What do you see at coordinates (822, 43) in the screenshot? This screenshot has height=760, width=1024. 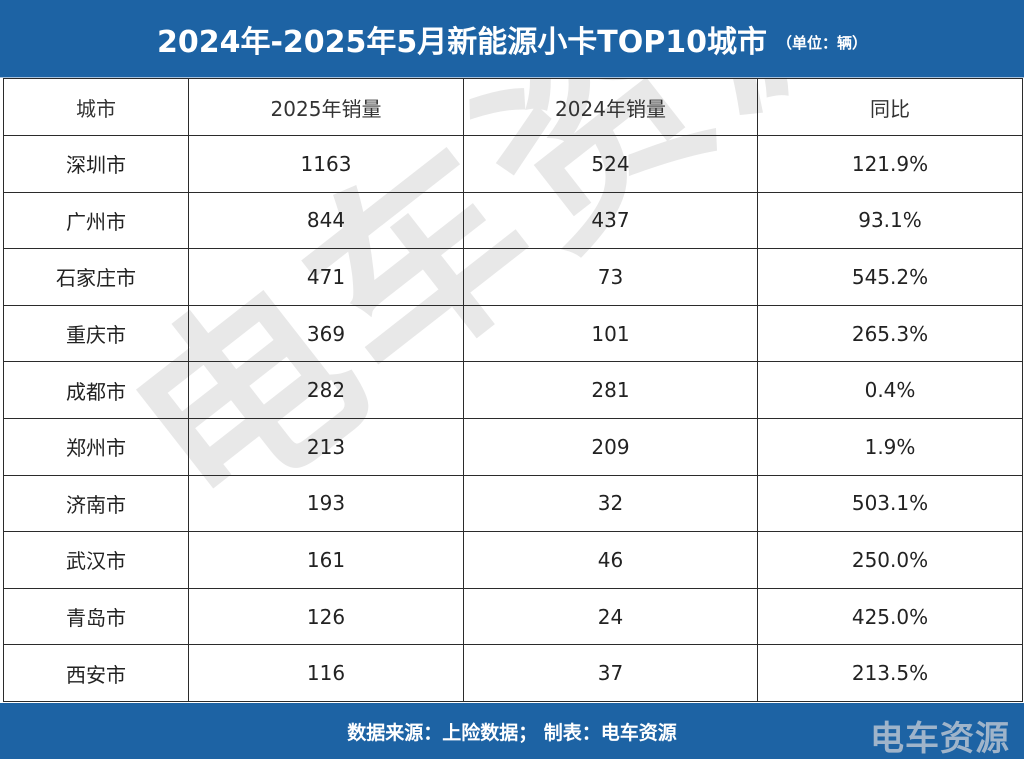 I see `unit-label: （单位：辆）` at bounding box center [822, 43].